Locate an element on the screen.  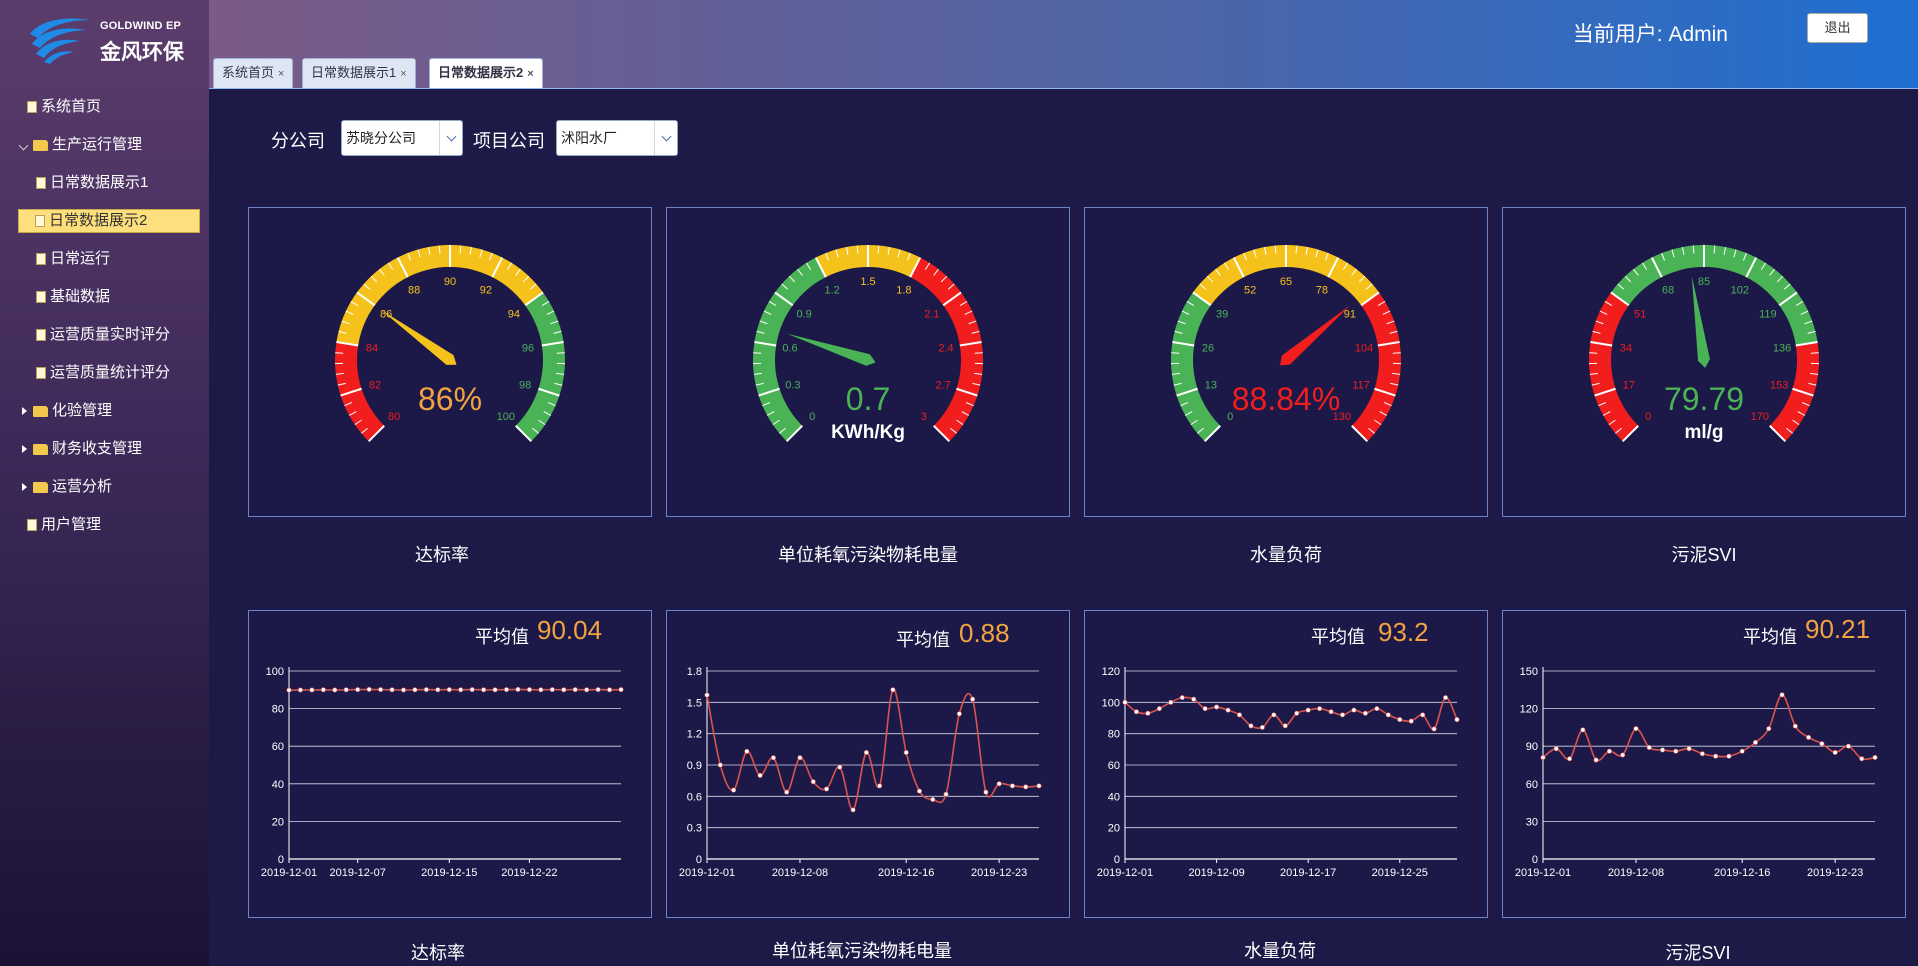
series-line is located at coordinates (873, 749).